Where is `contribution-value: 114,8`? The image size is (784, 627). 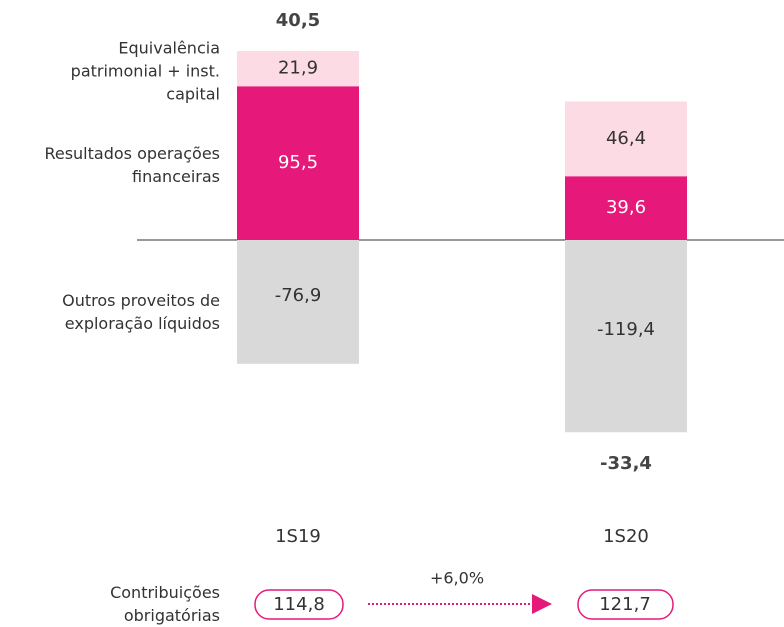
contribution-value: 114,8 is located at coordinates (299, 604).